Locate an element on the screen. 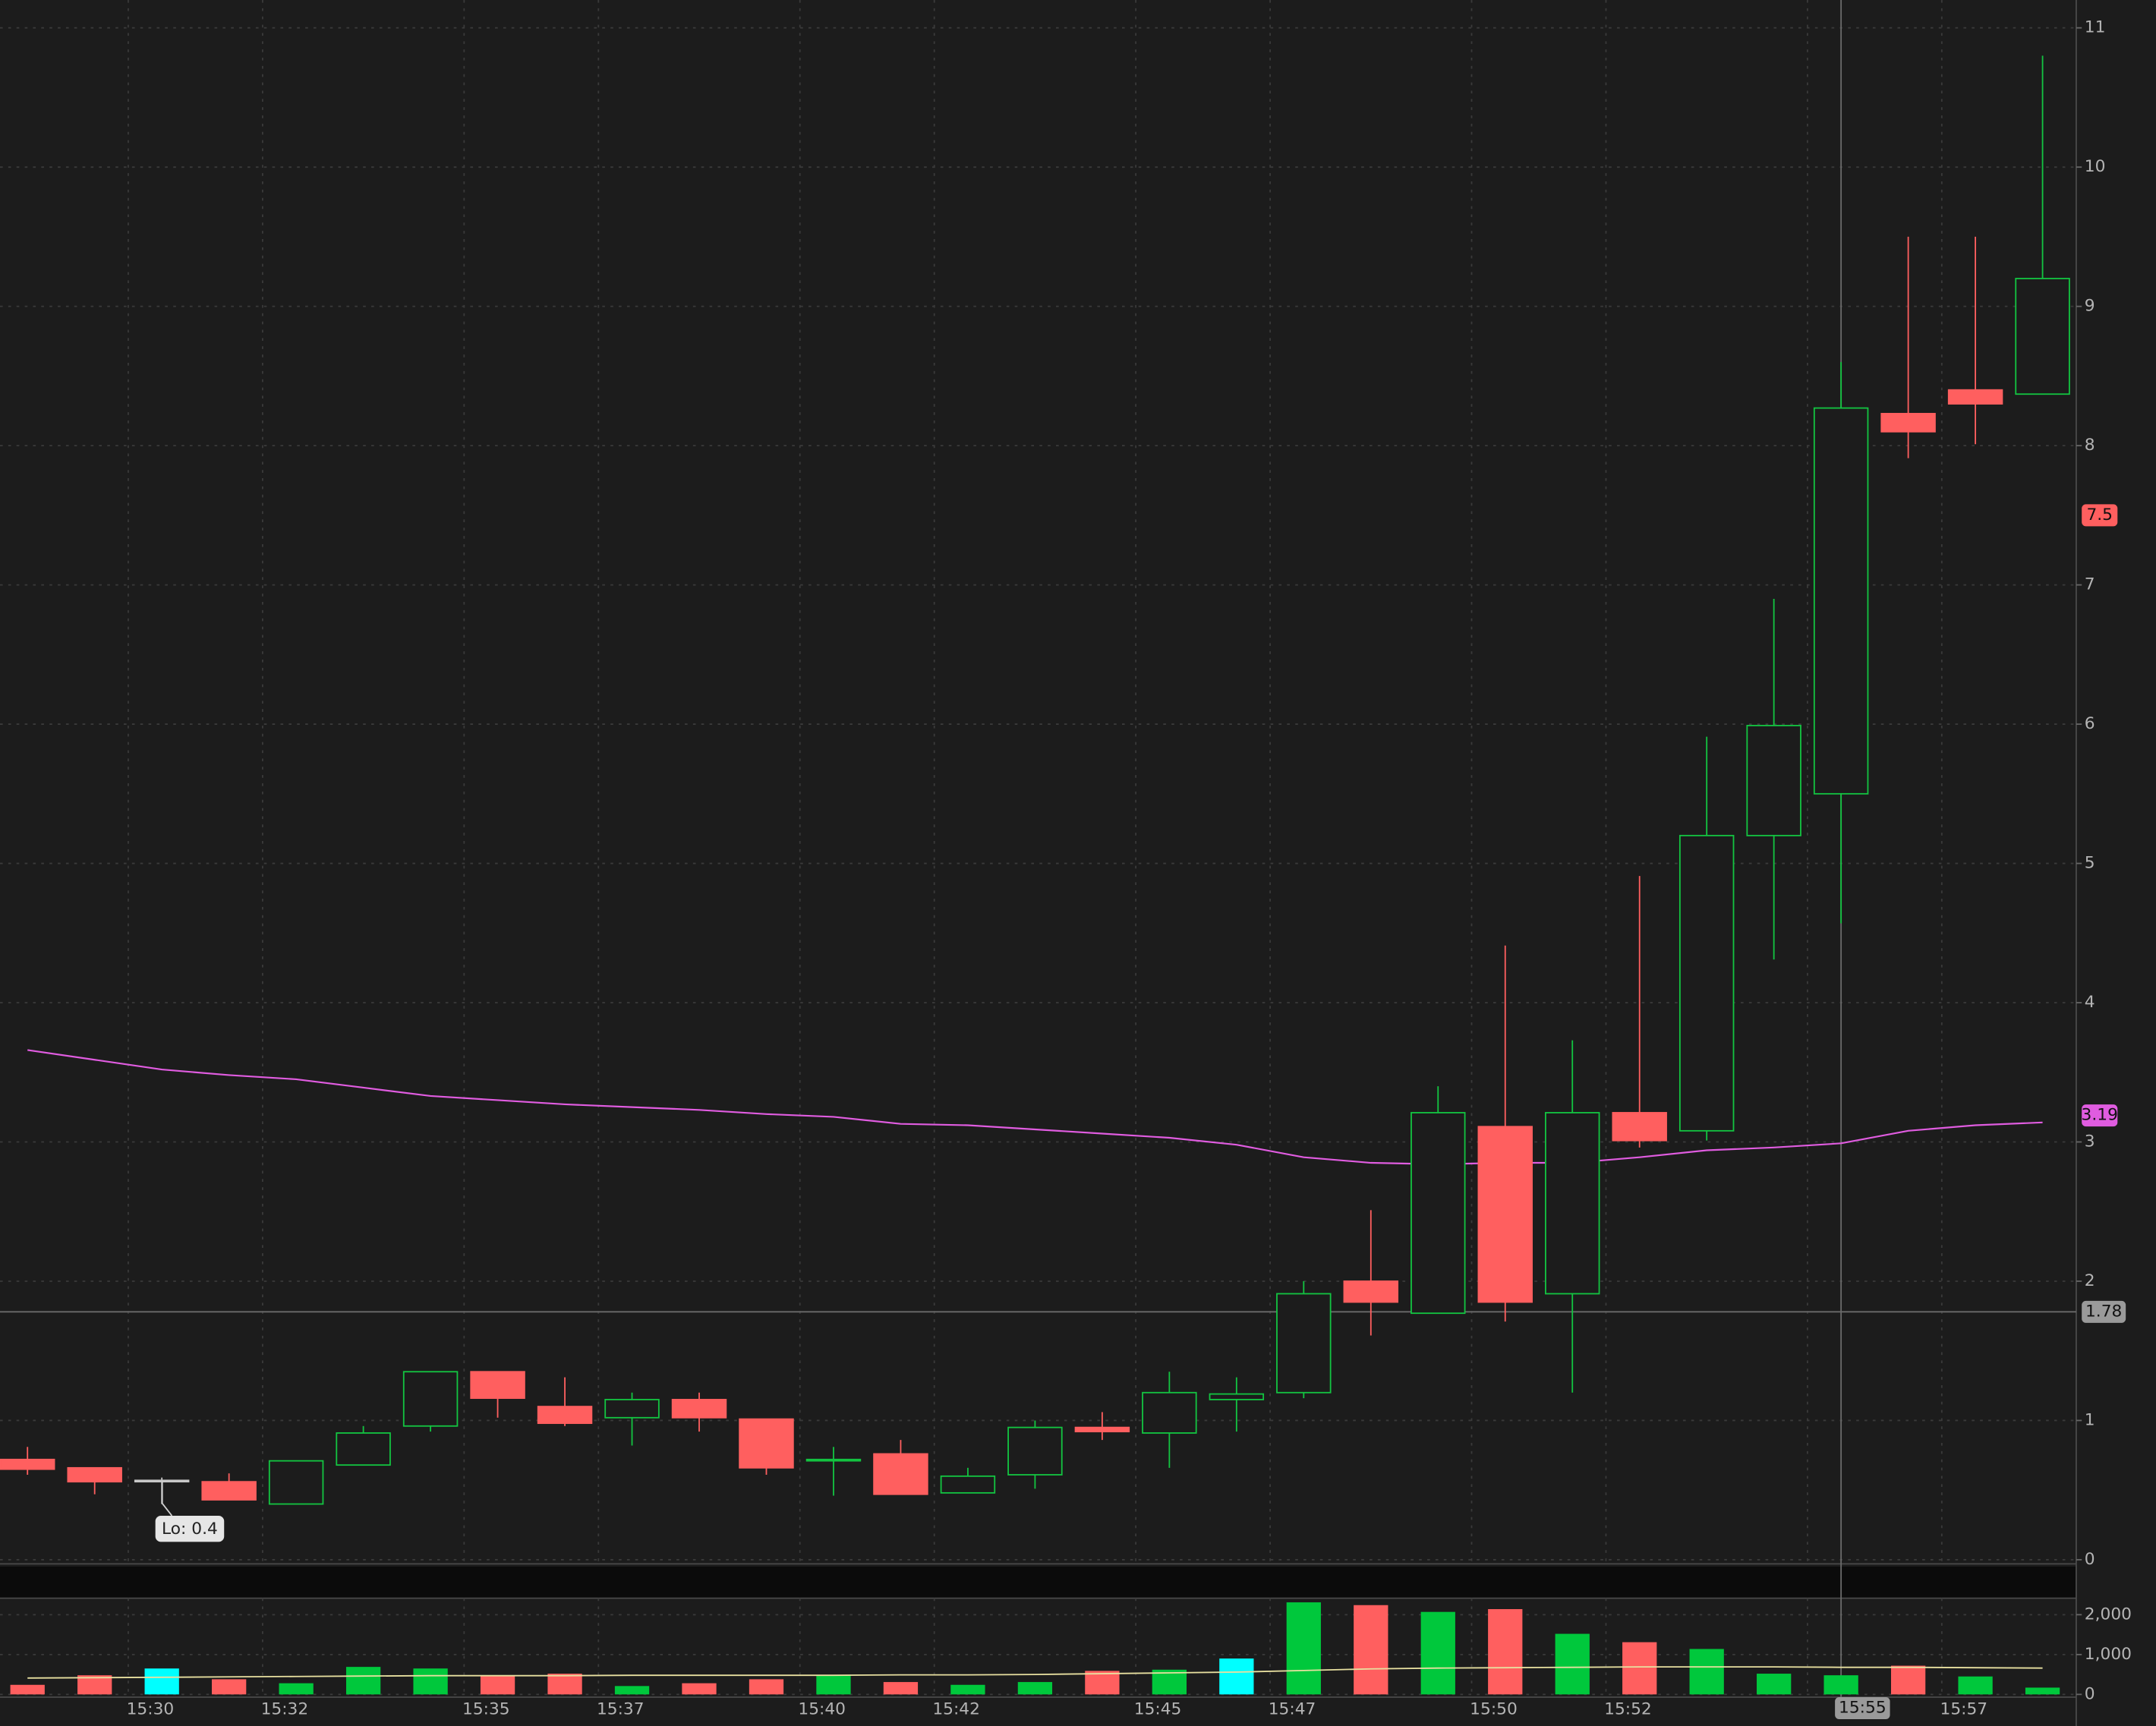 This screenshot has width=2156, height=1726. price-tag-label: 3.19 is located at coordinates (2100, 1115).